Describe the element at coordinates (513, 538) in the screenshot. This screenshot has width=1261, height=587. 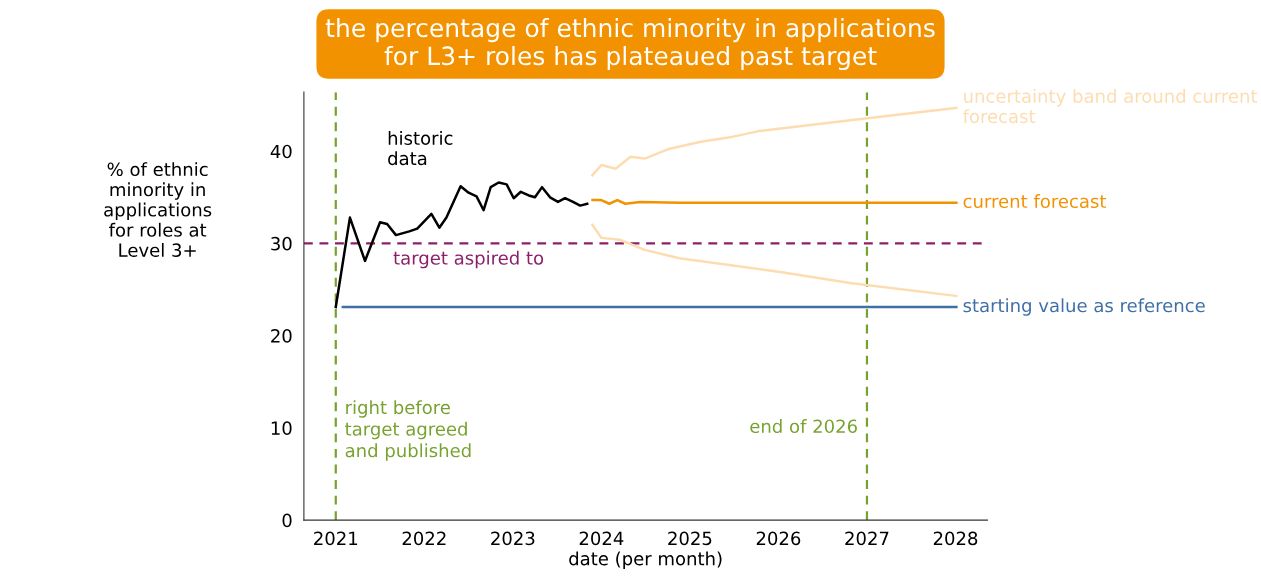
I see `x-tick-label: 2023` at that location.